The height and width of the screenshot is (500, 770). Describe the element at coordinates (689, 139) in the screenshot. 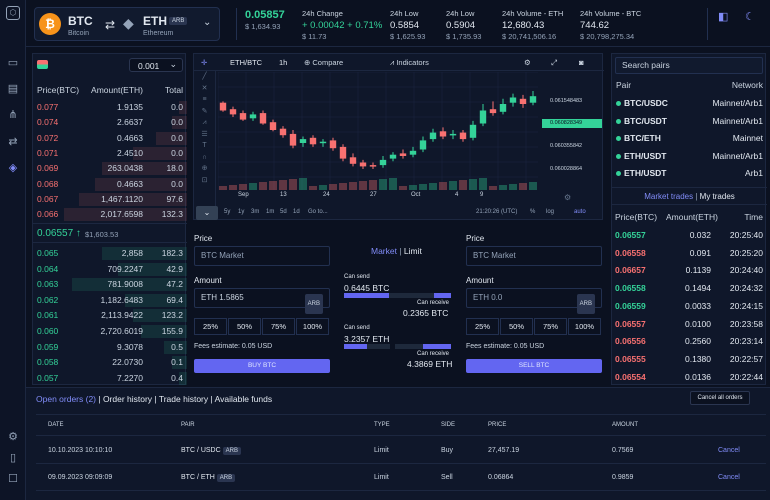

I see `pair-row: BTC/ETH Mainnet` at that location.